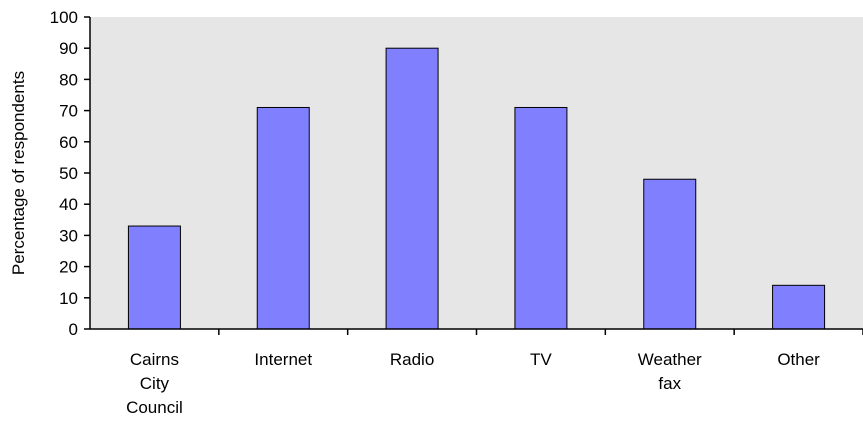  Describe the element at coordinates (68, 79) in the screenshot. I see `y-tick-label: 80` at that location.